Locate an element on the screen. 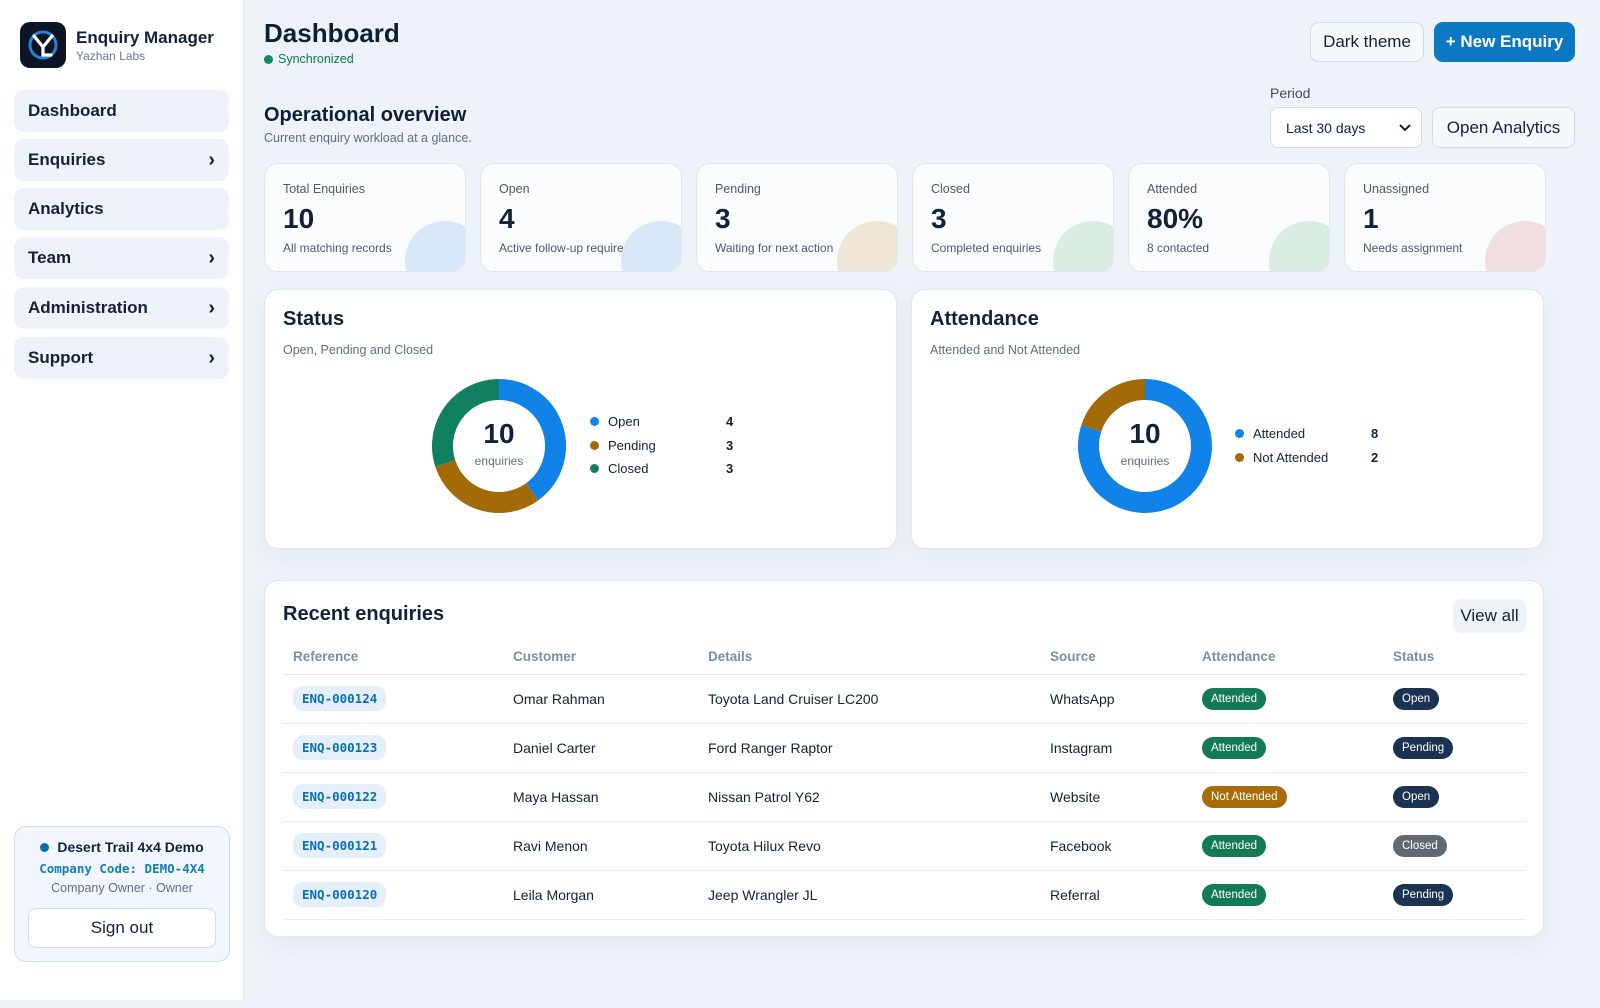 This screenshot has width=1600, height=1008. donut-segment-open is located at coordinates (532, 440).